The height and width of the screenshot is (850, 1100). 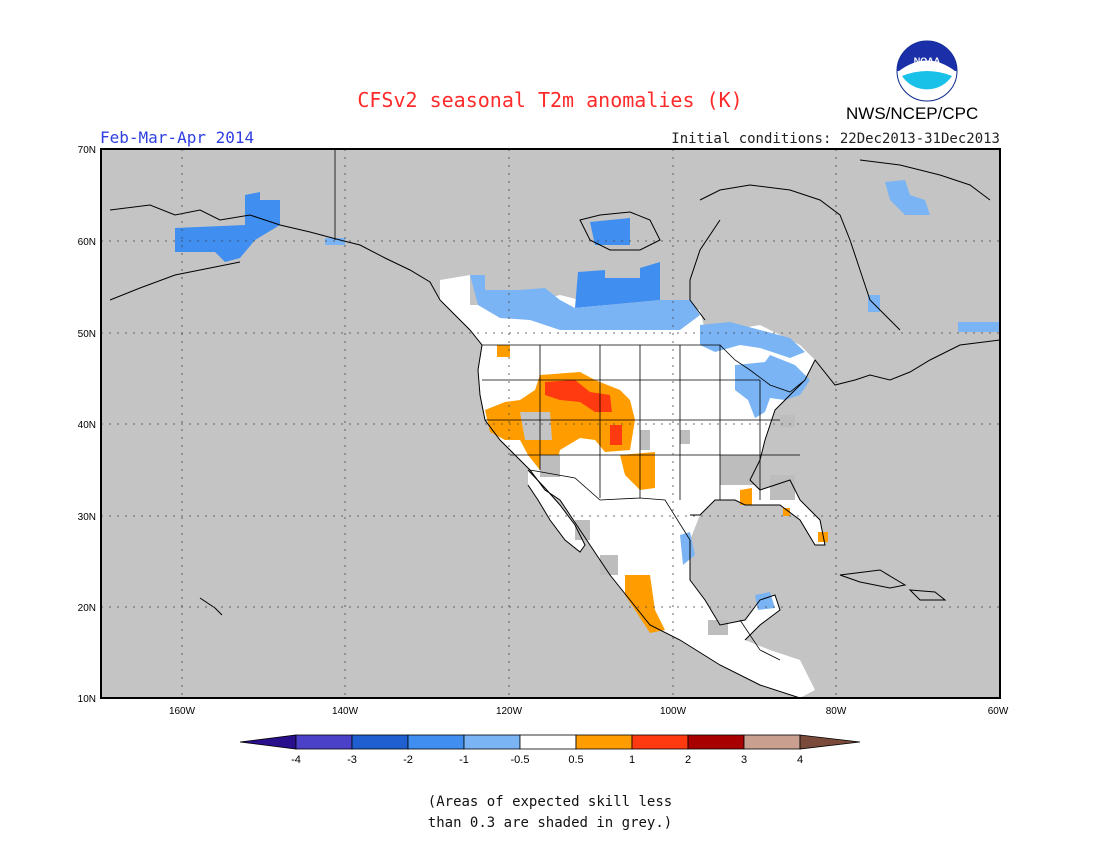 I want to click on colorbar-tick: 3, so click(x=744, y=760).